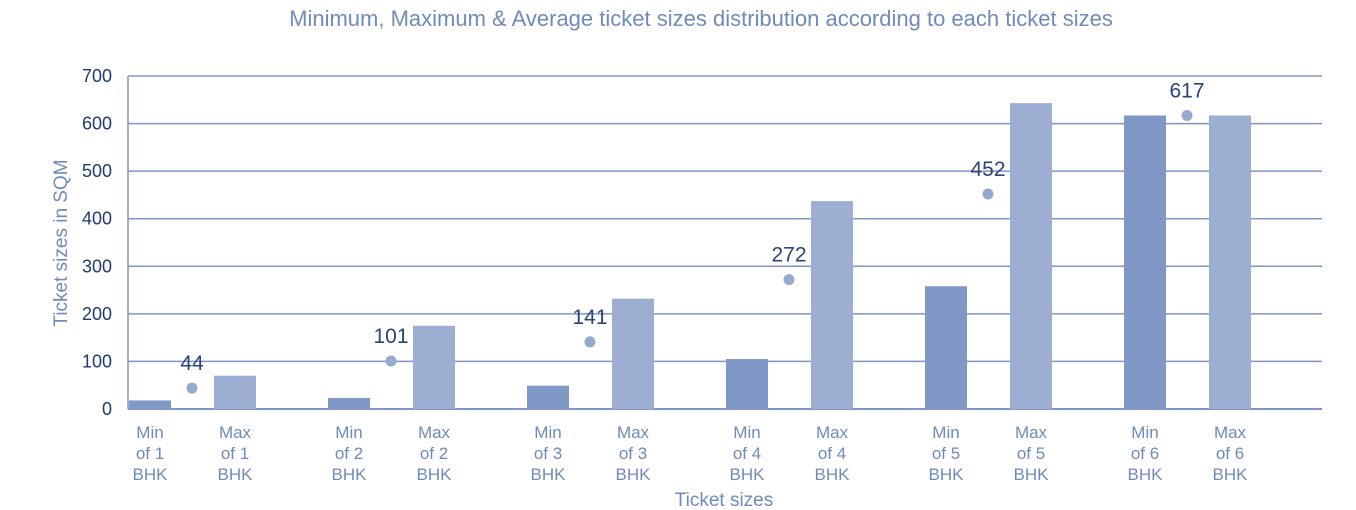 The image size is (1356, 510). Describe the element at coordinates (1231, 453) in the screenshot. I see `max-category-label: Max of 6 BHK` at that location.